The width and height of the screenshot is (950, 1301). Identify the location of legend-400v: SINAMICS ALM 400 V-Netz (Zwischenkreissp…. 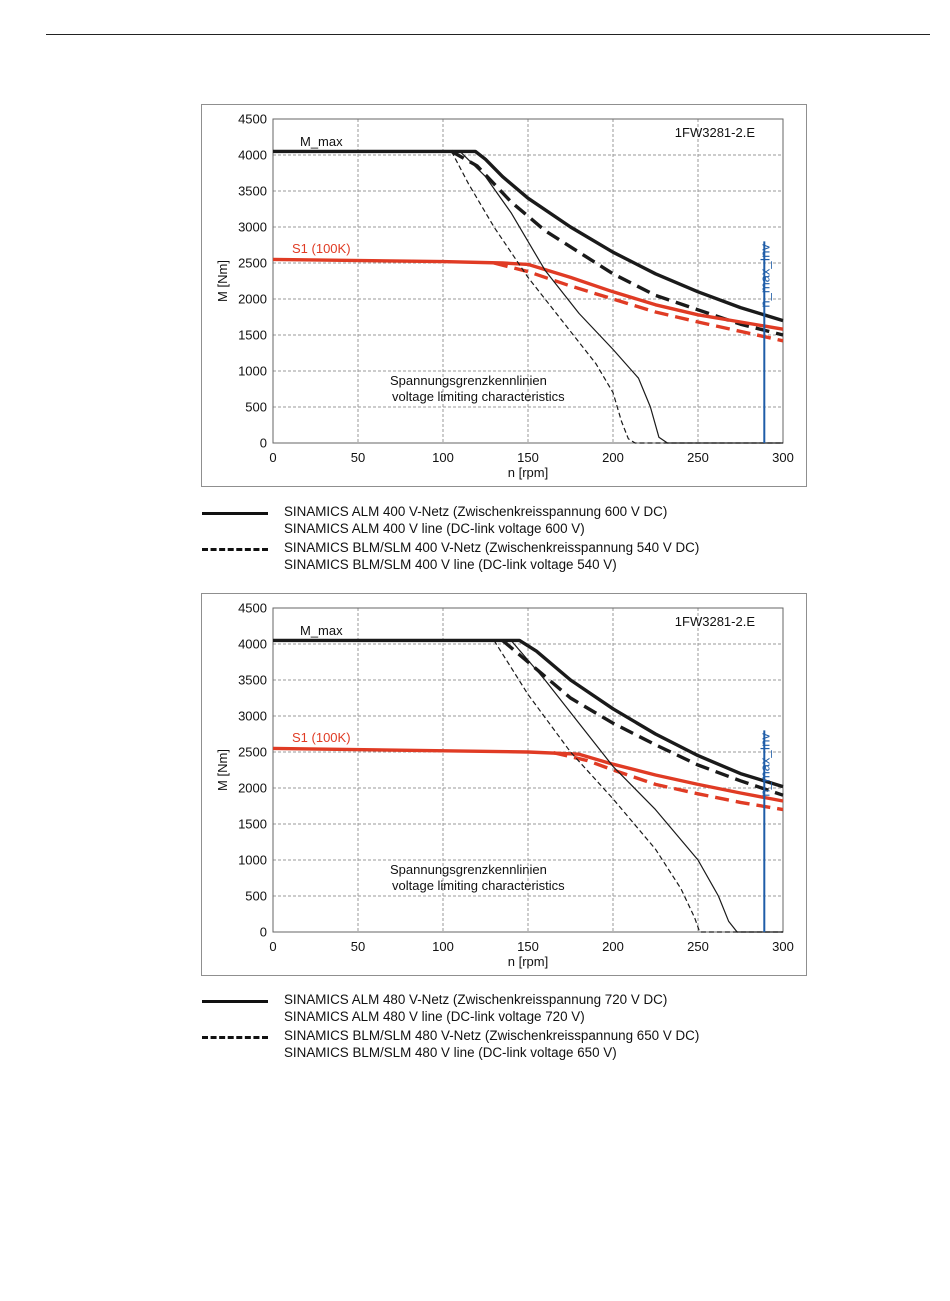
(482, 540).